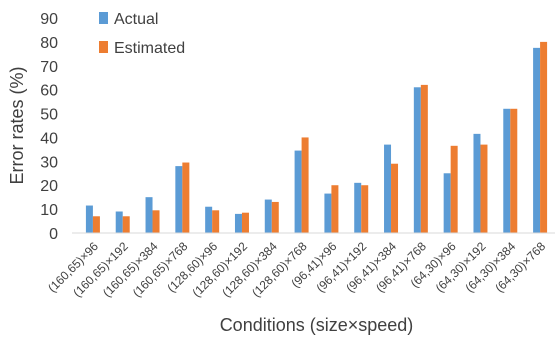 The image size is (558, 337). What do you see at coordinates (49, 138) in the screenshot?
I see `y-tick-label: 40` at bounding box center [49, 138].